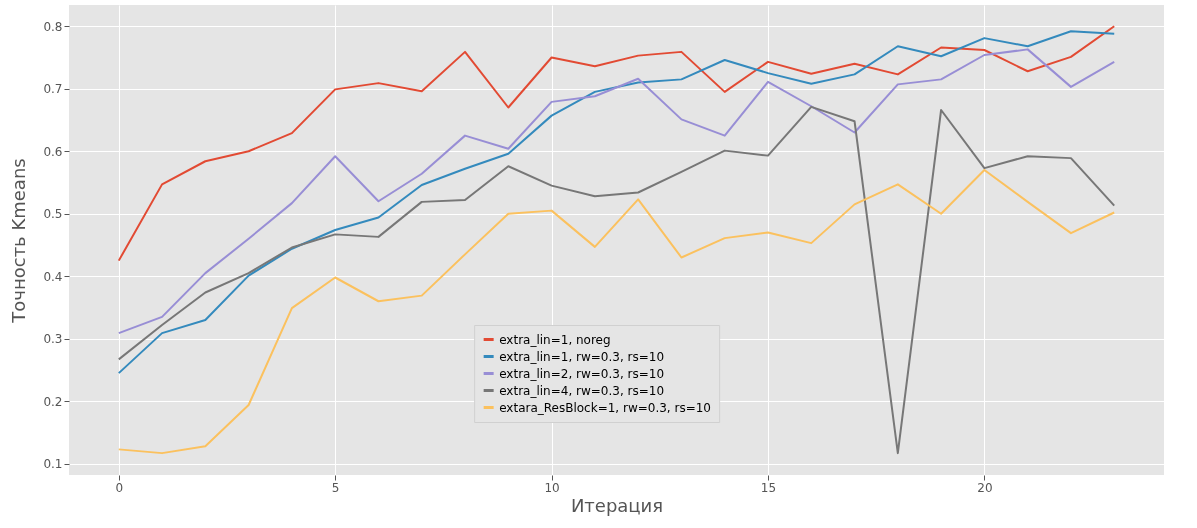 The height and width of the screenshot is (528, 1197). Describe the element at coordinates (53, 339) in the screenshot. I see `y-tick-label: 0.3` at that location.